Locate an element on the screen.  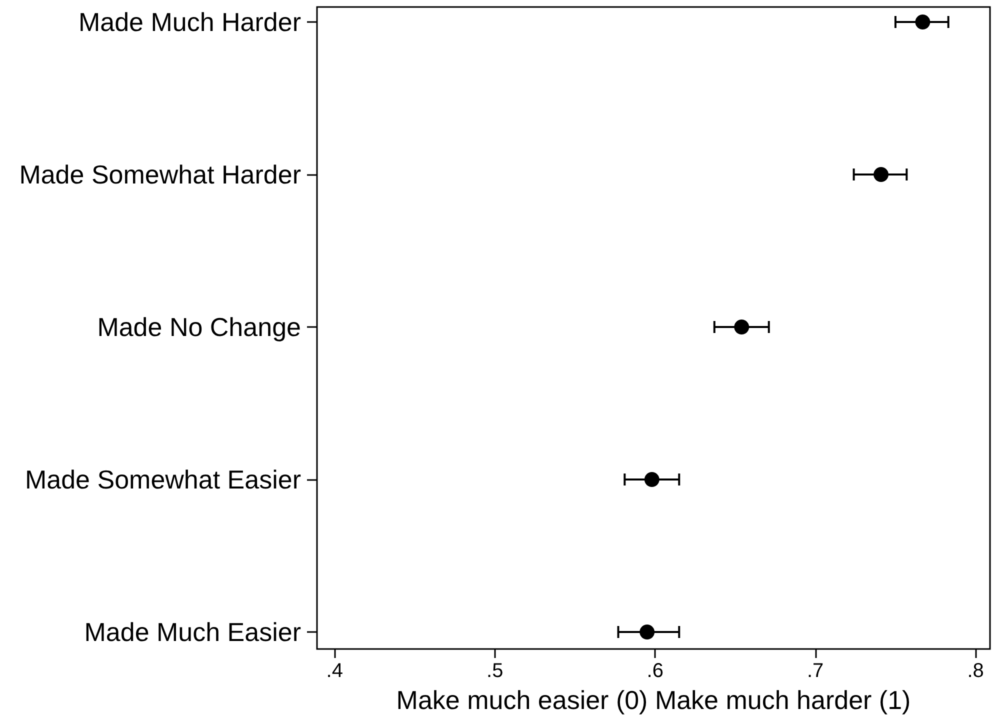
x-tick-label: .6 is located at coordinates (655, 671).